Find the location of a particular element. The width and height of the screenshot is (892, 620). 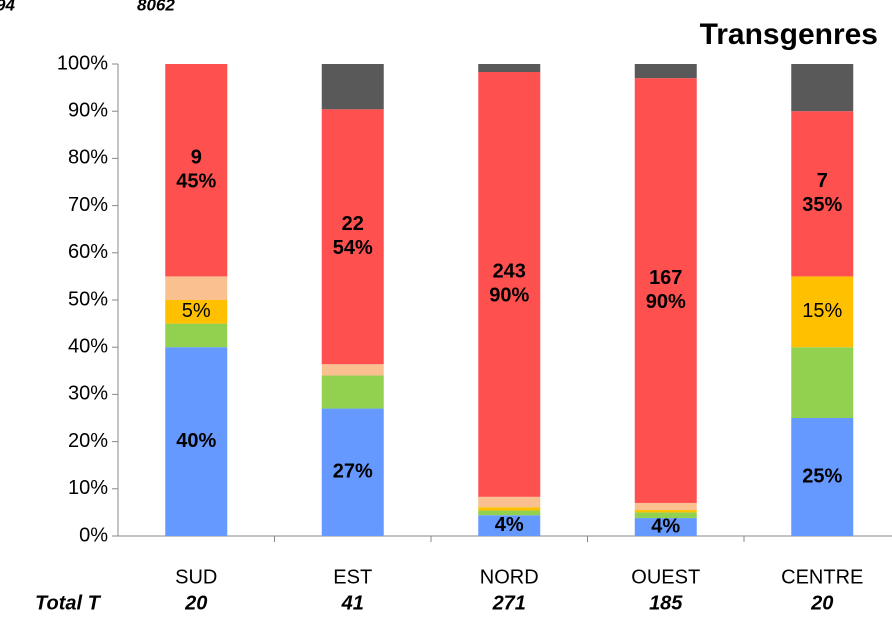

data-label: 54% is located at coordinates (353, 248).